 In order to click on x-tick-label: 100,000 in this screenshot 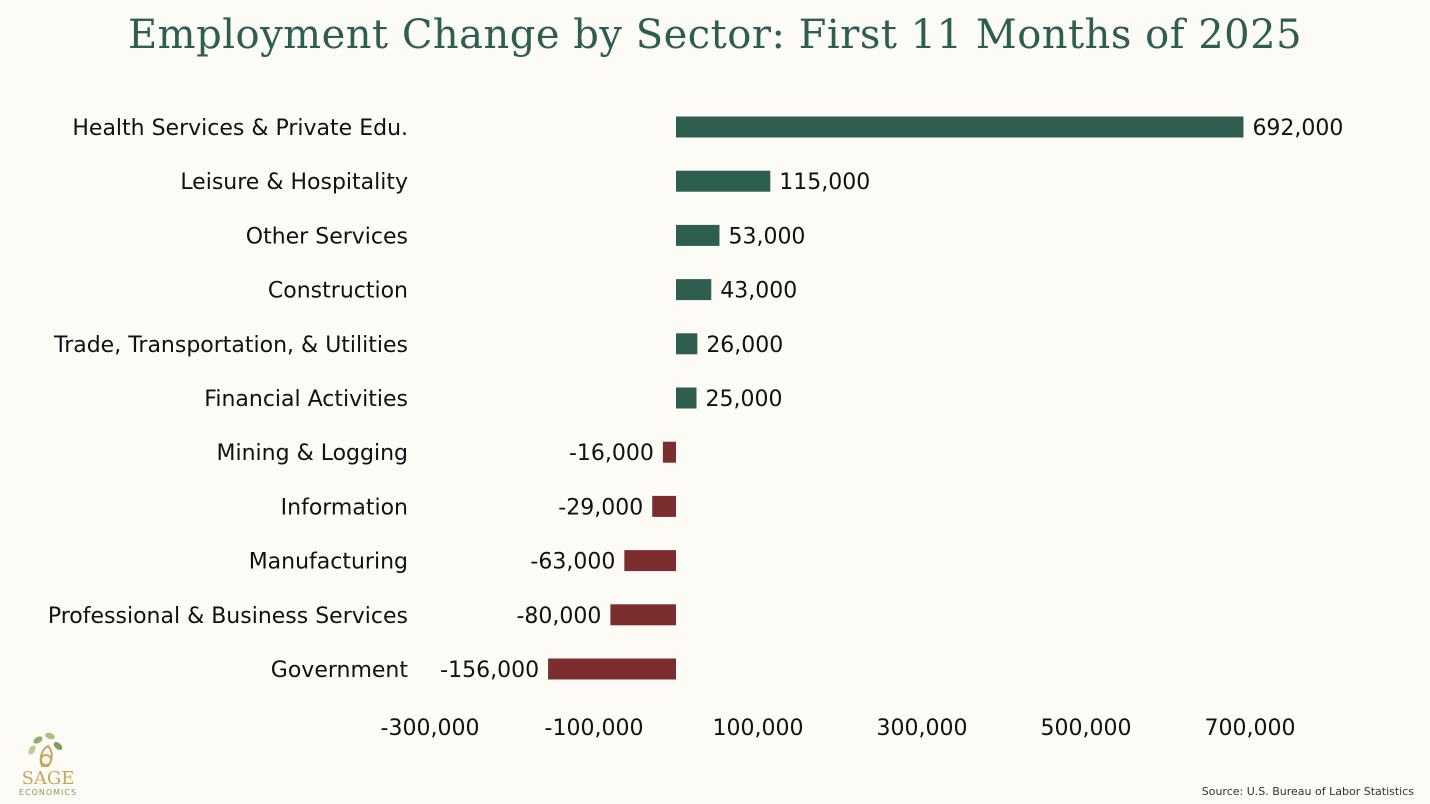, I will do `click(758, 728)`.